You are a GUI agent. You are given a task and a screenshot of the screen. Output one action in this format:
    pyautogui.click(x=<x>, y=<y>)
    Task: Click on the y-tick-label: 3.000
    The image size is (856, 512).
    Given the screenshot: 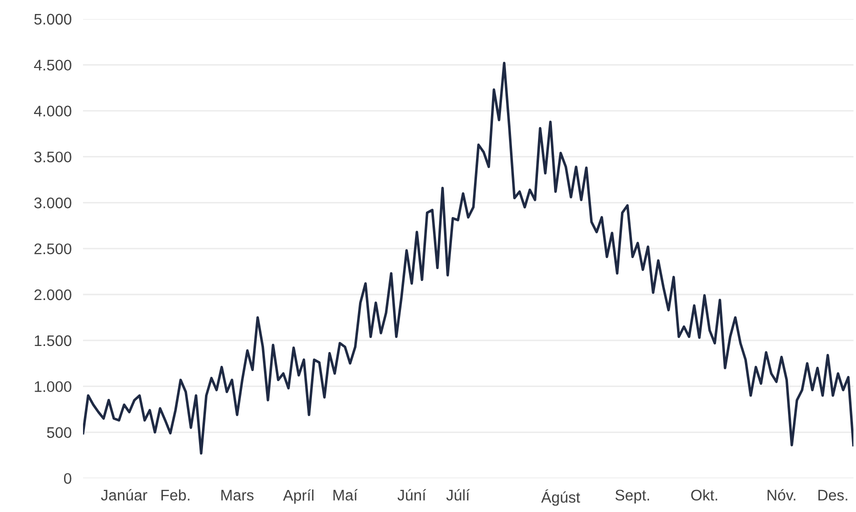 What is the action you would take?
    pyautogui.click(x=53, y=203)
    